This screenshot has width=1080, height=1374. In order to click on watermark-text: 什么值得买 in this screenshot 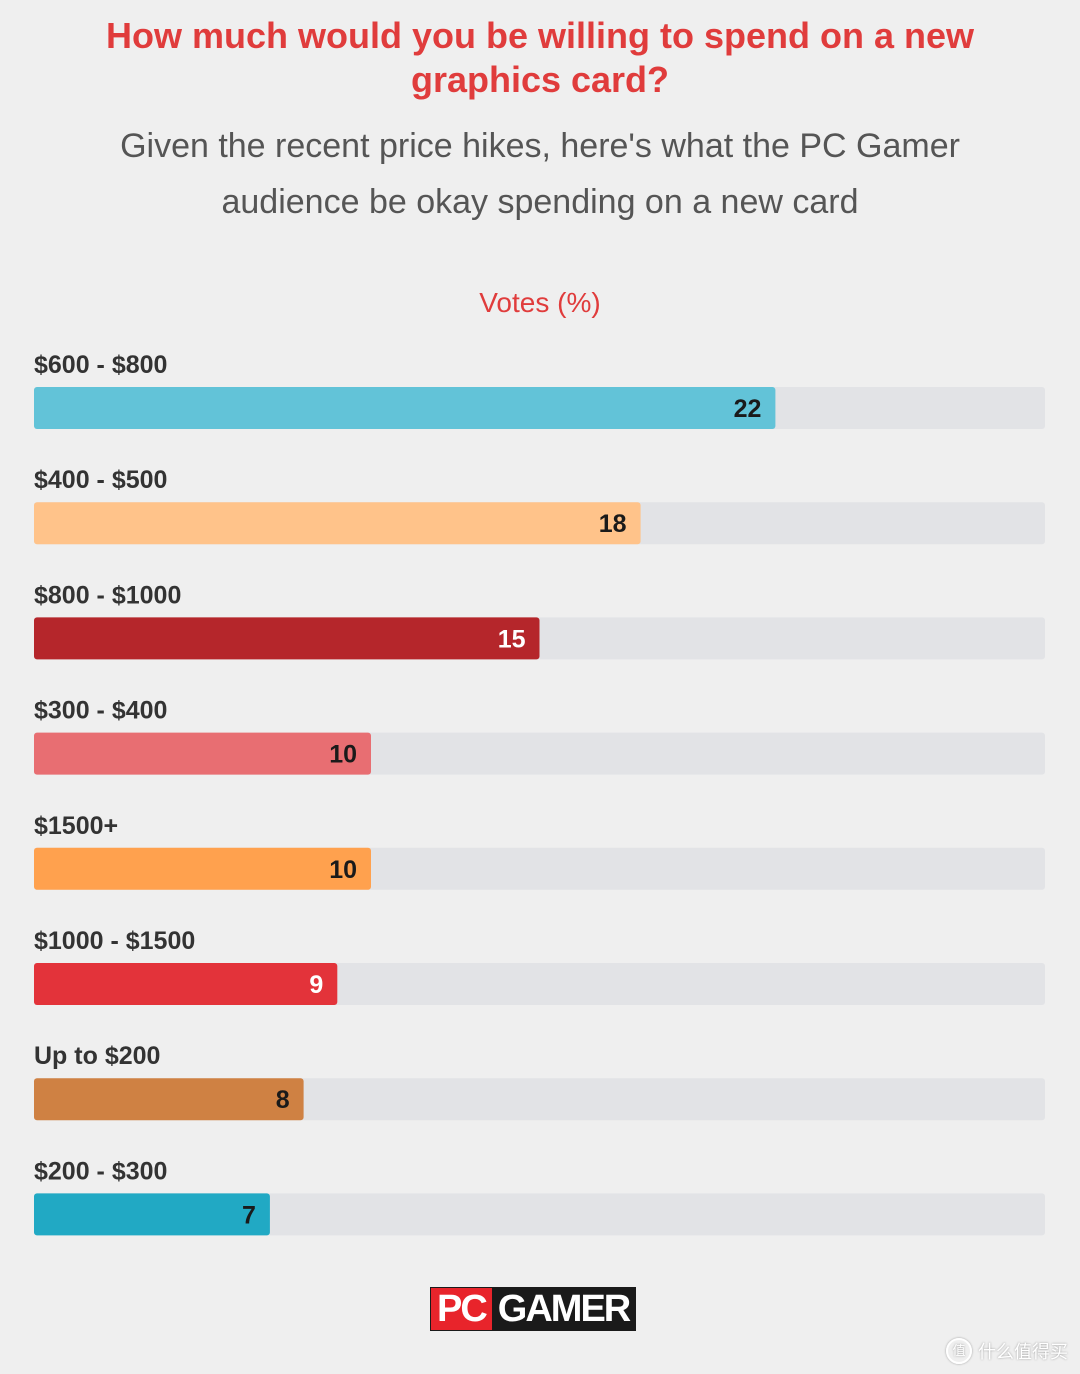, I will do `click(1023, 1352)`.